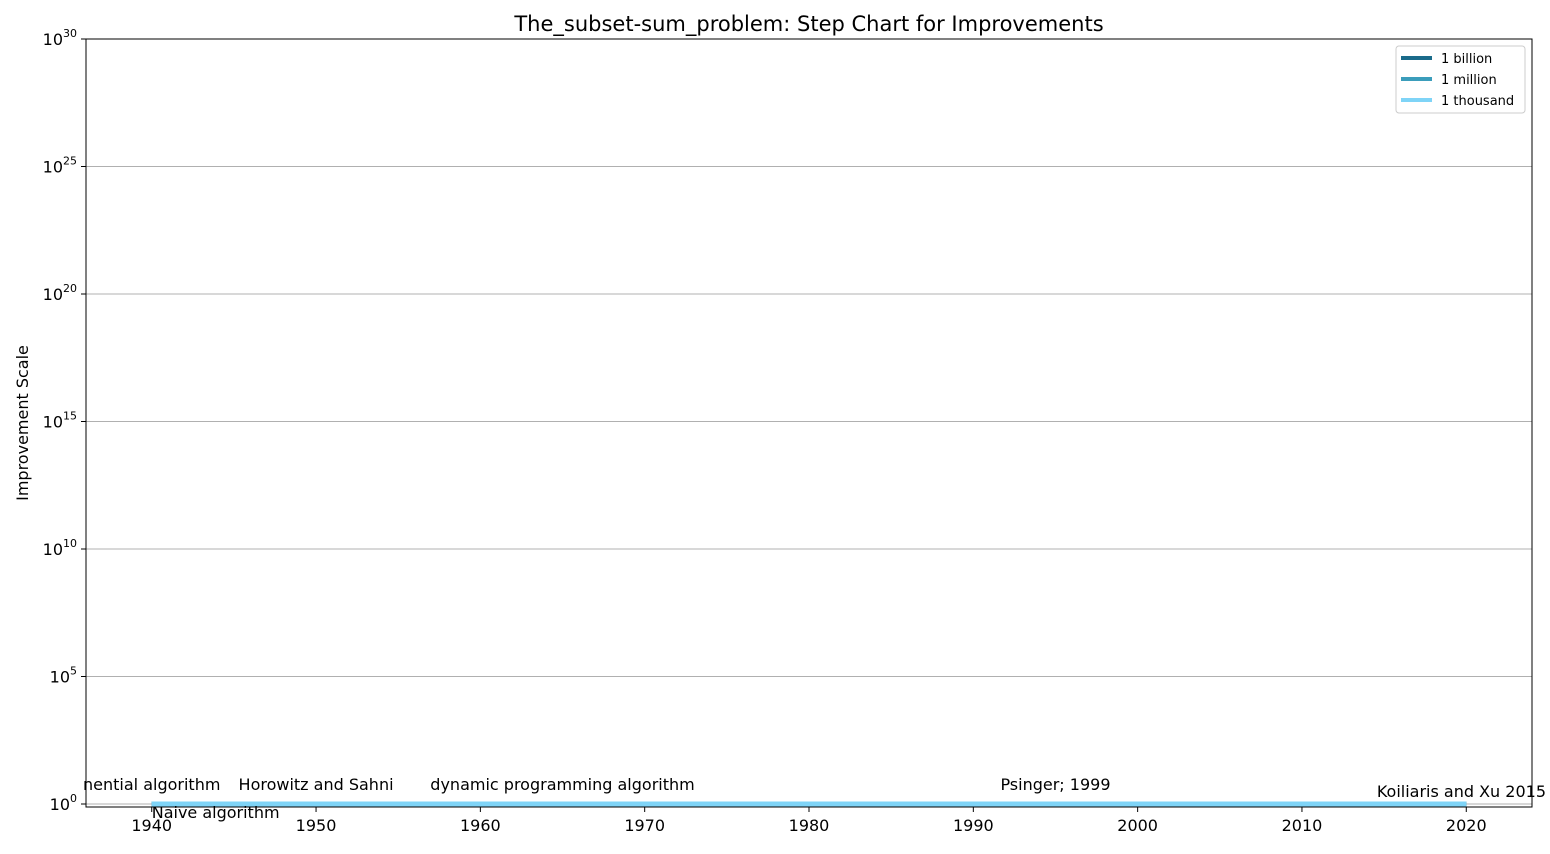 The height and width of the screenshot is (854, 1550). What do you see at coordinates (1469, 80) in the screenshot?
I see `legend-label-1: 1 million` at bounding box center [1469, 80].